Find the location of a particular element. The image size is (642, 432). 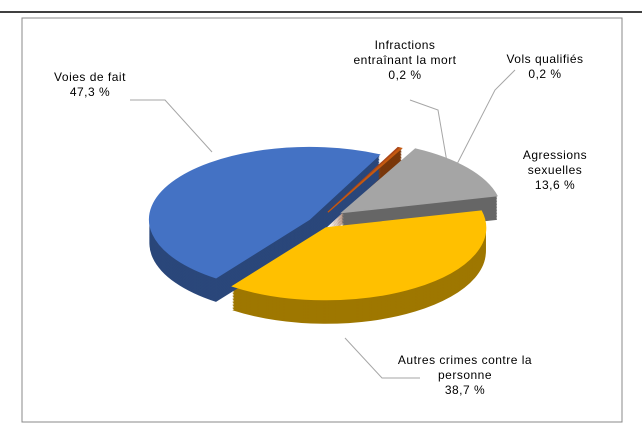

value-label: 13,6 % is located at coordinates (555, 185).